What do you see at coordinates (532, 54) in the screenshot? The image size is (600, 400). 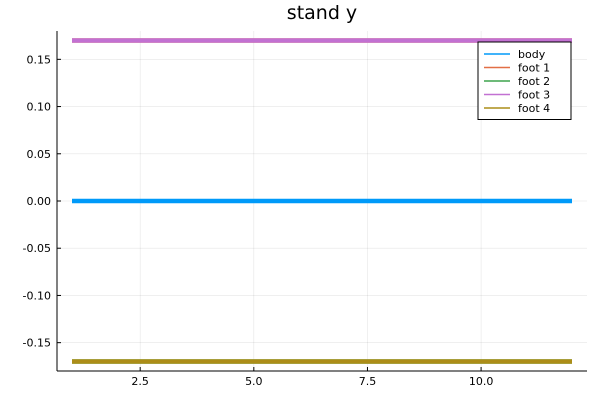 I see `legend-label: body` at bounding box center [532, 54].